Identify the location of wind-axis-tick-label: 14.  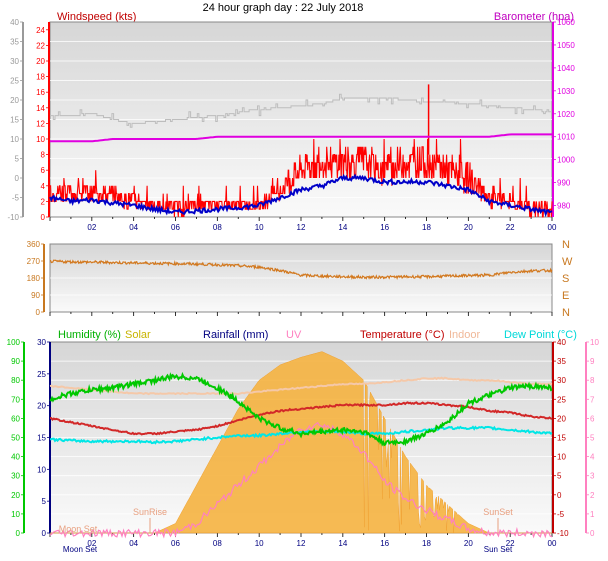
(40, 108).